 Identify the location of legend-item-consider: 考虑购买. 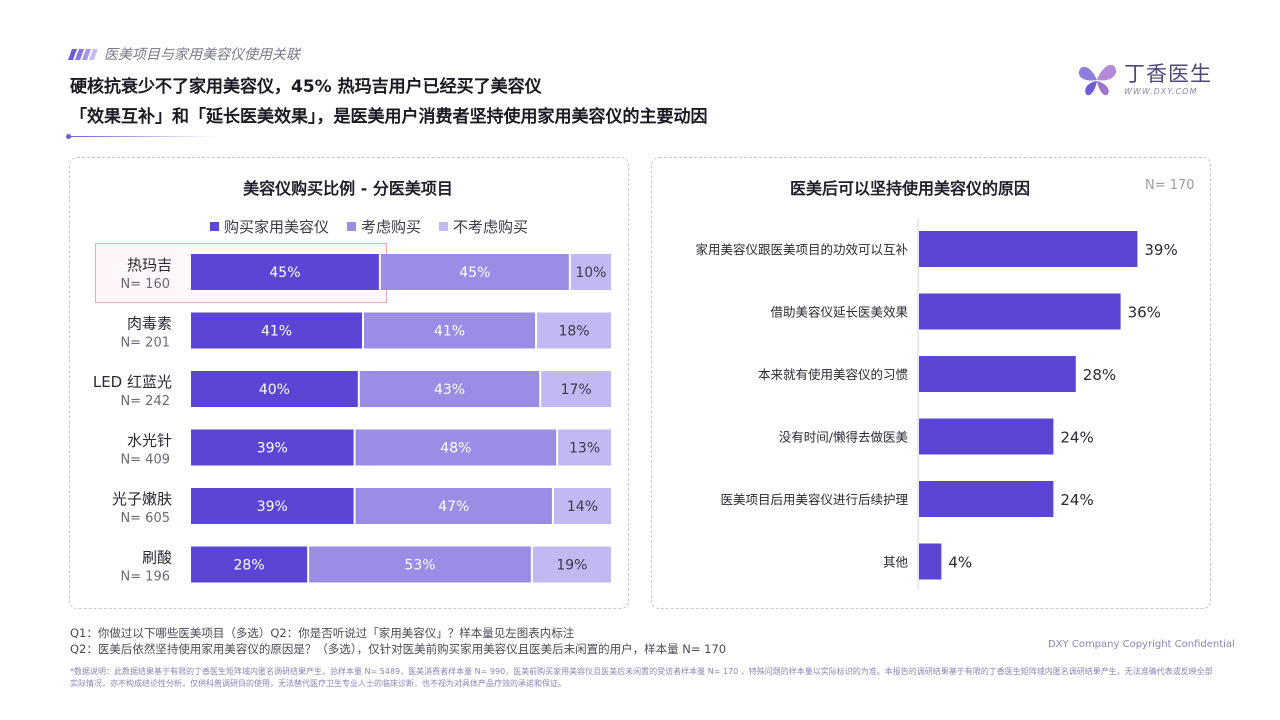
(384, 226).